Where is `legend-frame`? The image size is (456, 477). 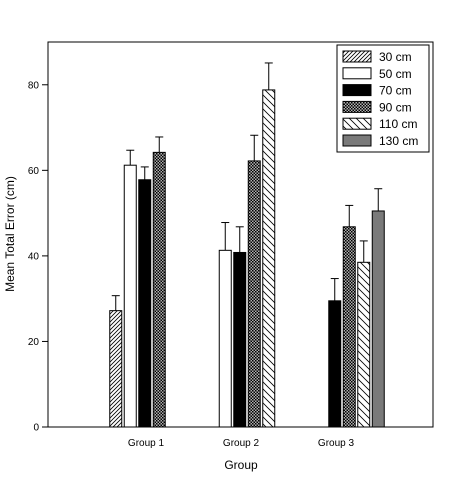
legend-frame is located at coordinates (383, 98).